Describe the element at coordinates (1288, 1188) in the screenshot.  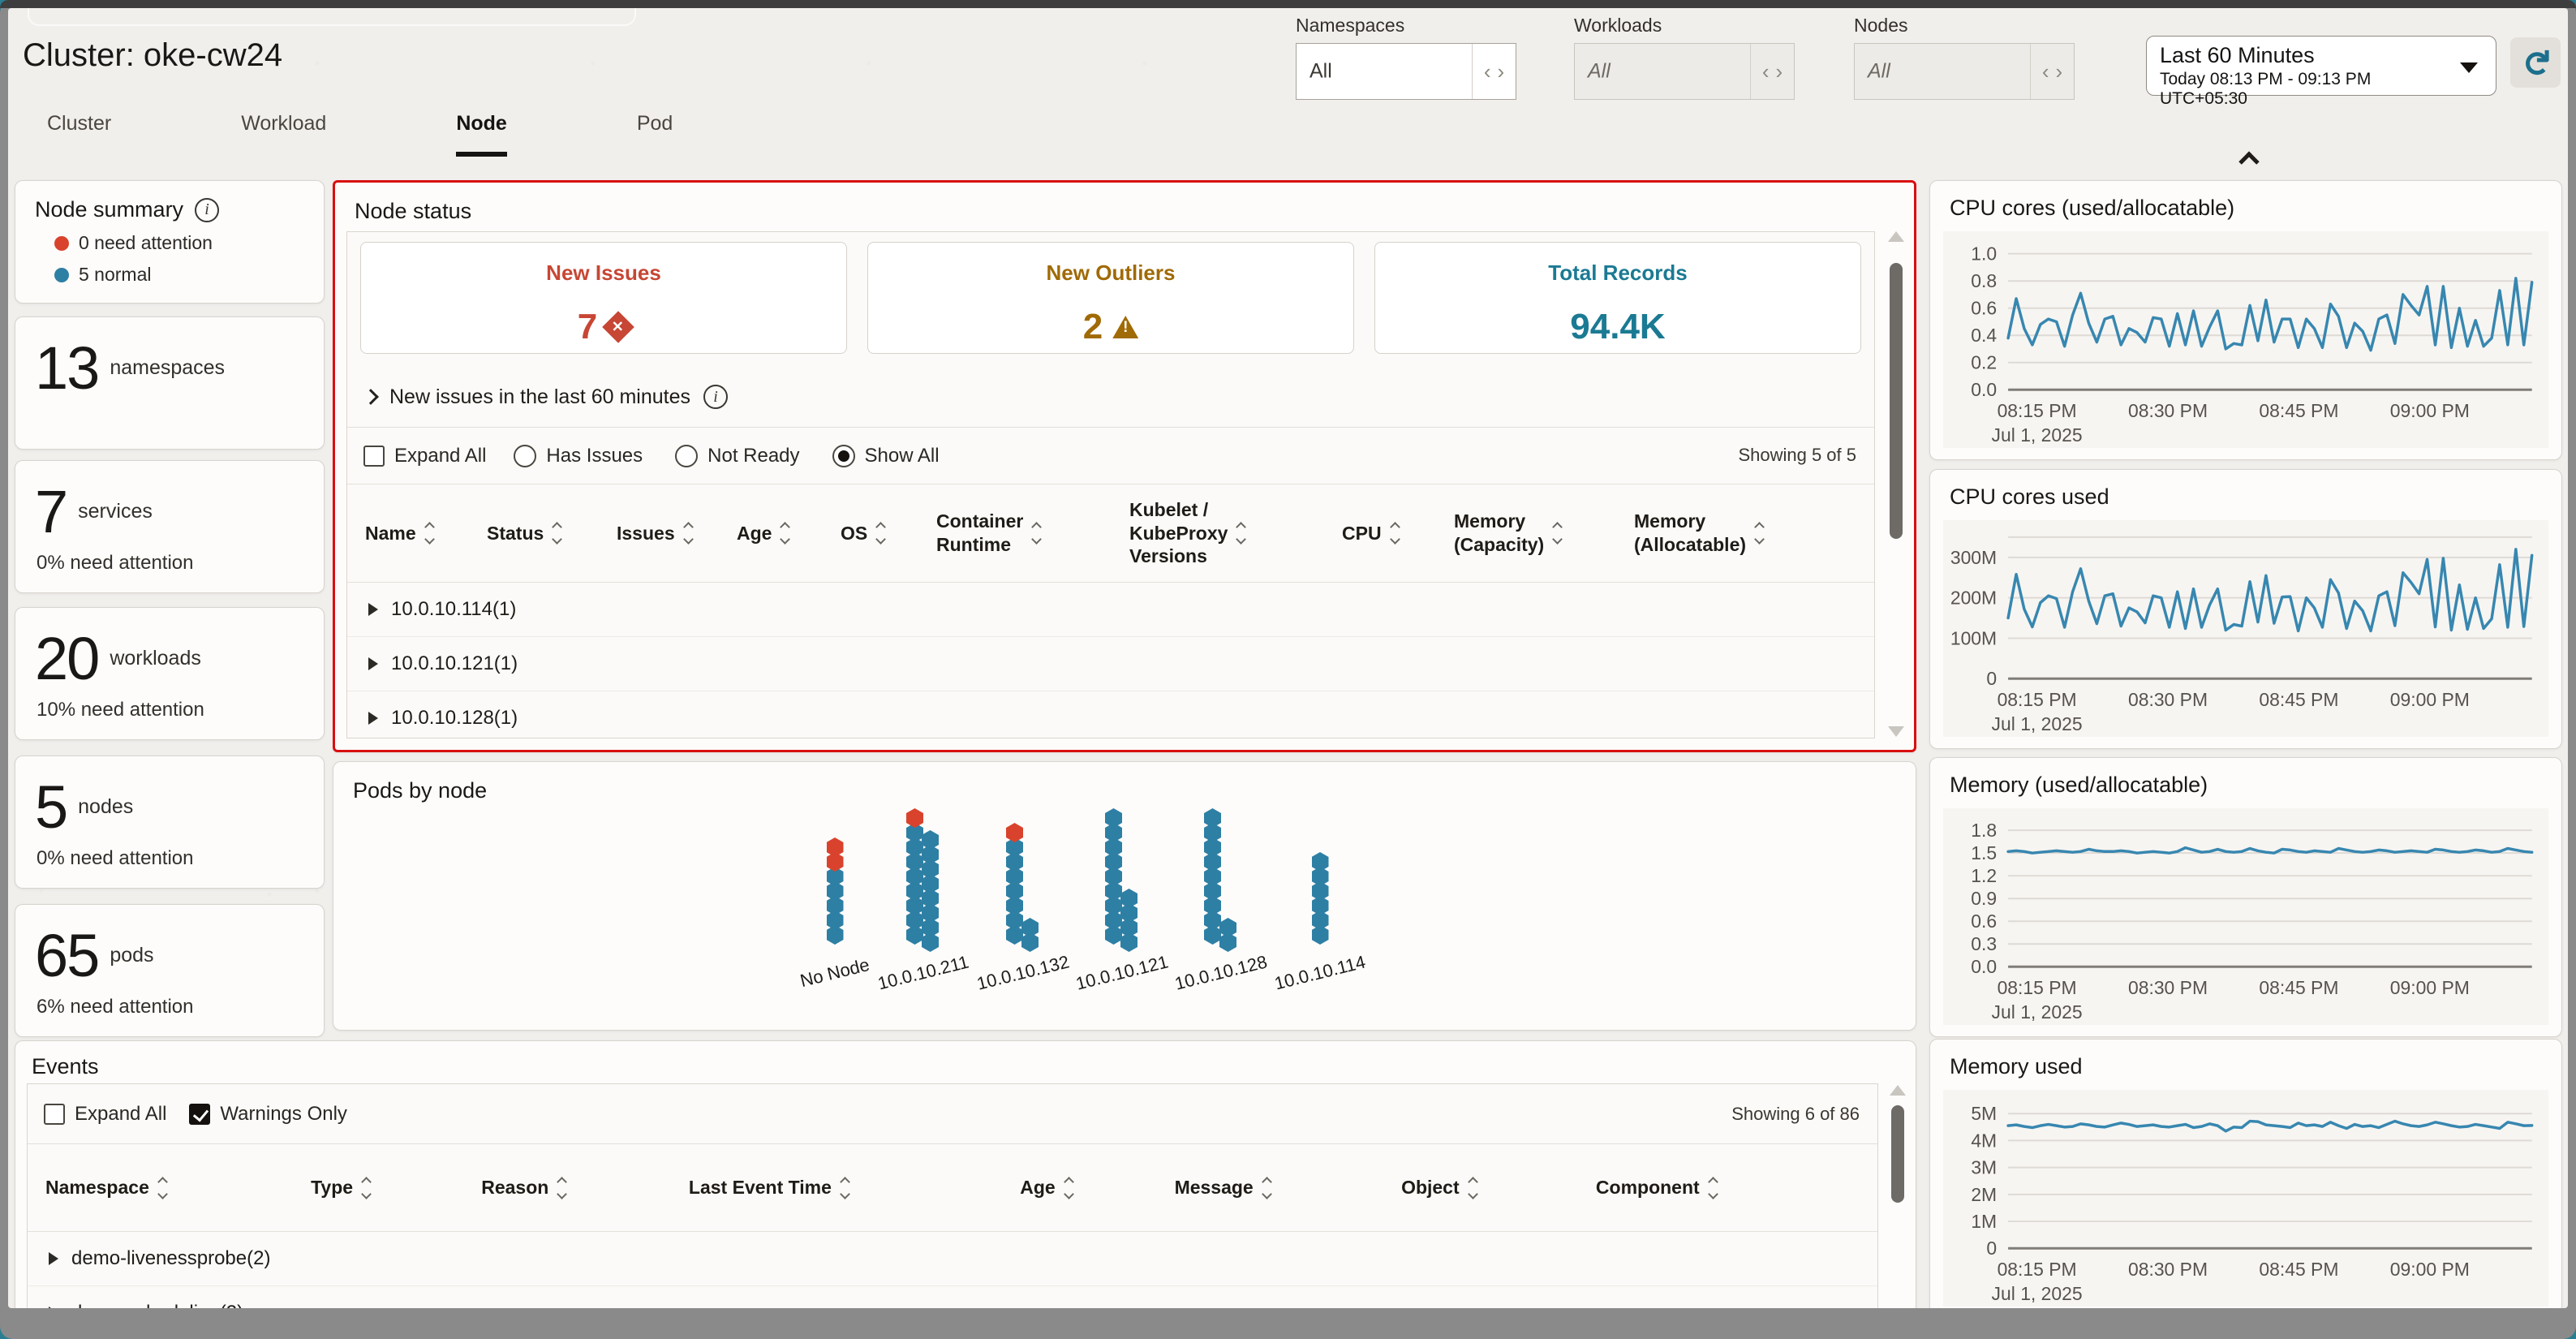
I see `column-header: Message` at that location.